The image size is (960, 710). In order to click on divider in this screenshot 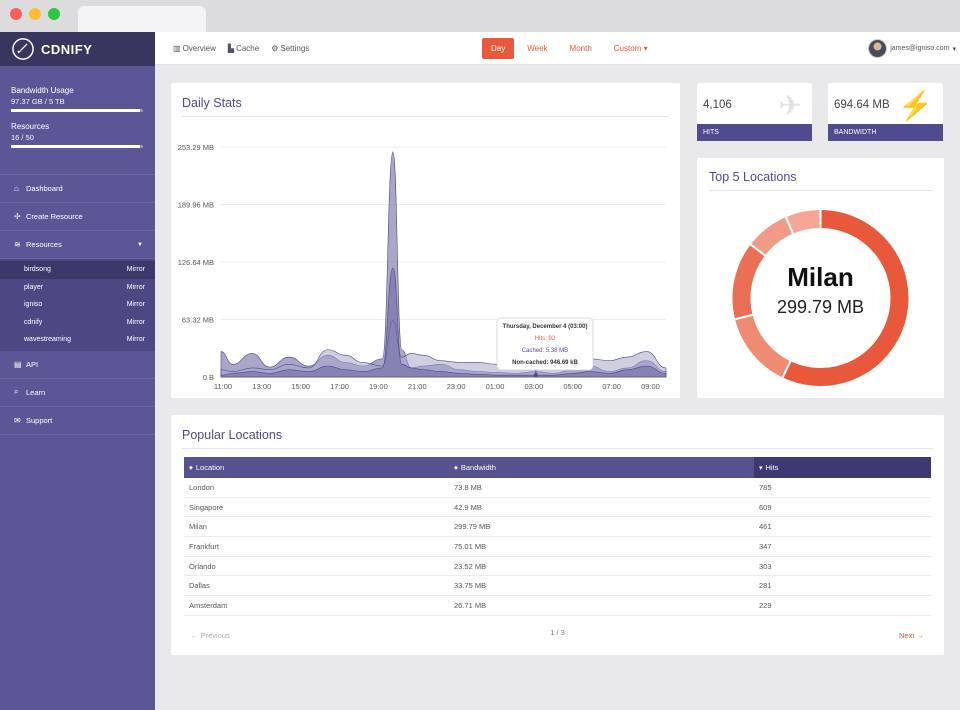, I will do `click(557, 448)`.